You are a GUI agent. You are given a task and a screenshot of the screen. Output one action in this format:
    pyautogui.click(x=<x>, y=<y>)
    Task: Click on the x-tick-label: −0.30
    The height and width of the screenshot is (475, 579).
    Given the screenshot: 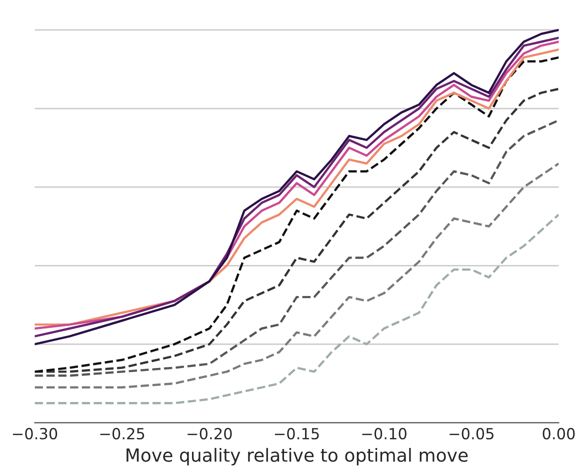 What is the action you would take?
    pyautogui.click(x=35, y=434)
    